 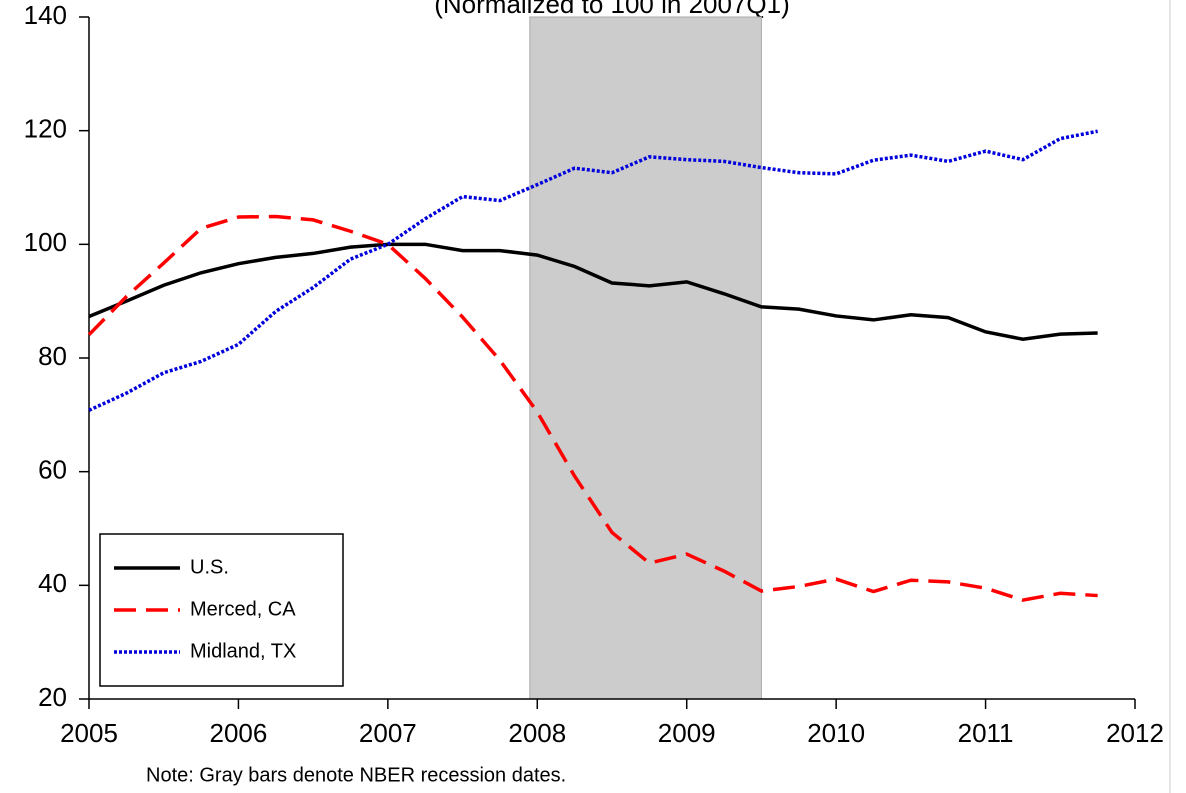 What do you see at coordinates (89, 733) in the screenshot?
I see `x-tick-label: 2005` at bounding box center [89, 733].